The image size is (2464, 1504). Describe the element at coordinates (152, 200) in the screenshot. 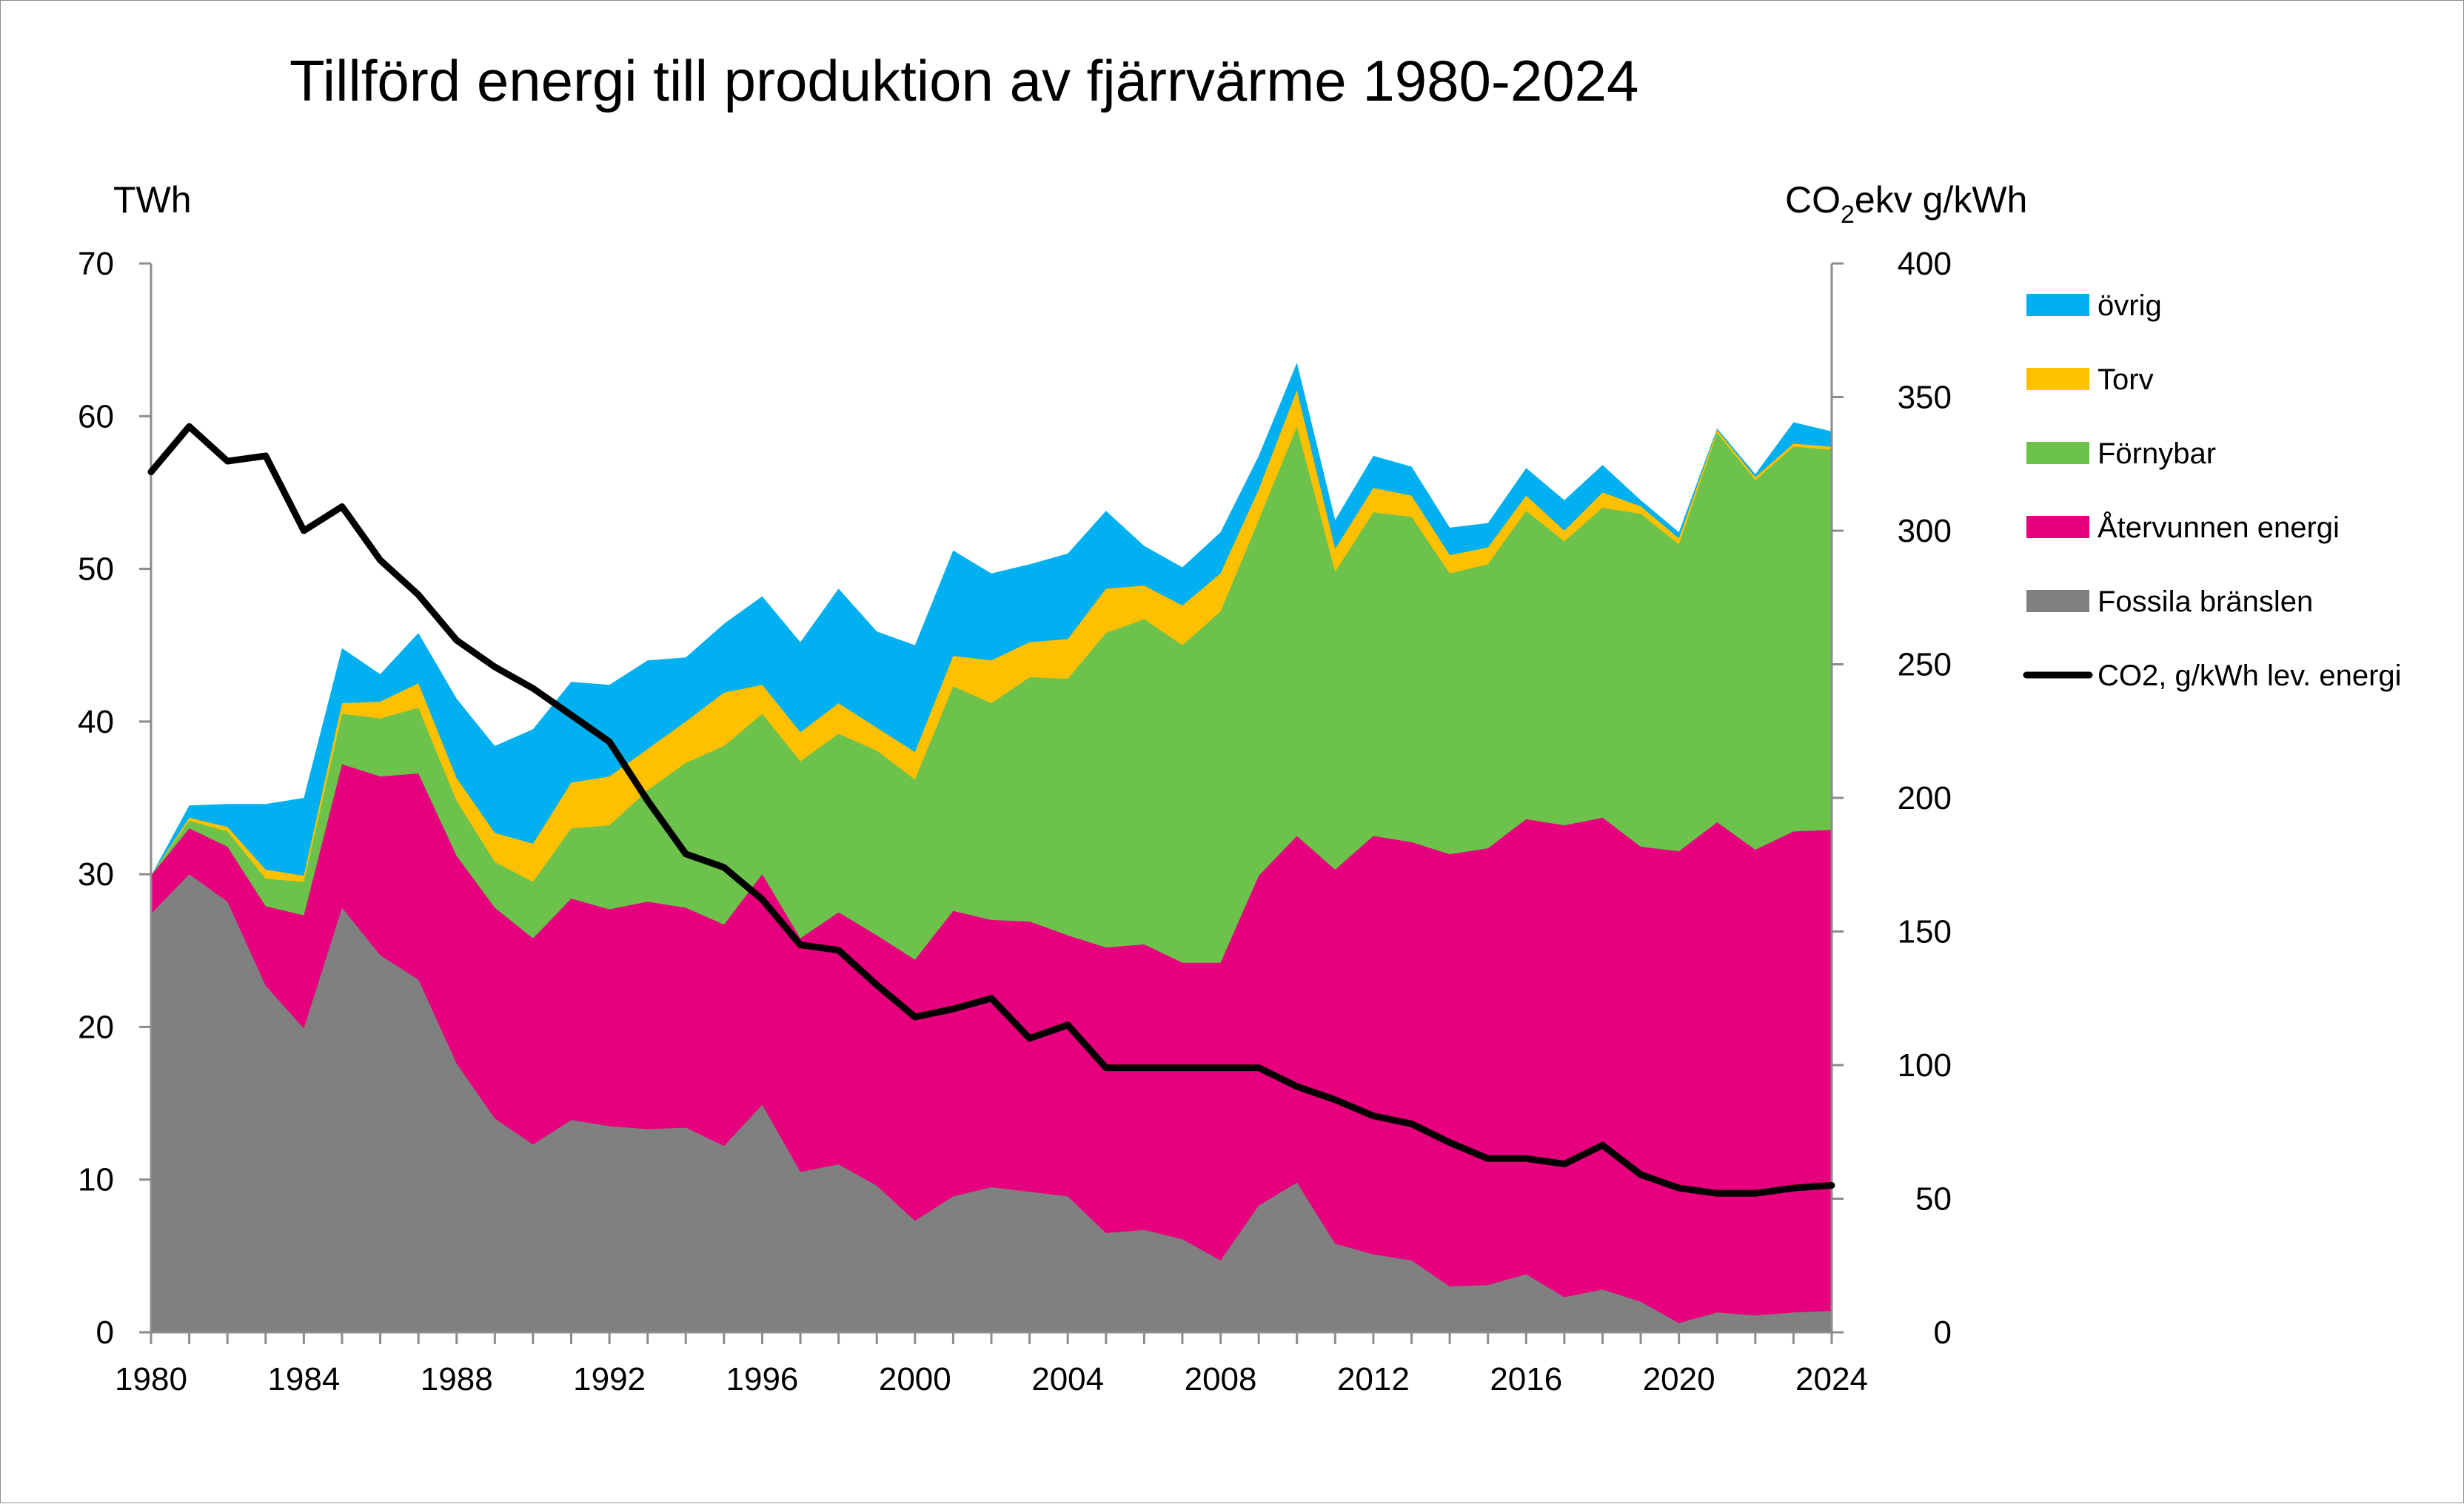

I see `left-axis-label: TWh` at that location.